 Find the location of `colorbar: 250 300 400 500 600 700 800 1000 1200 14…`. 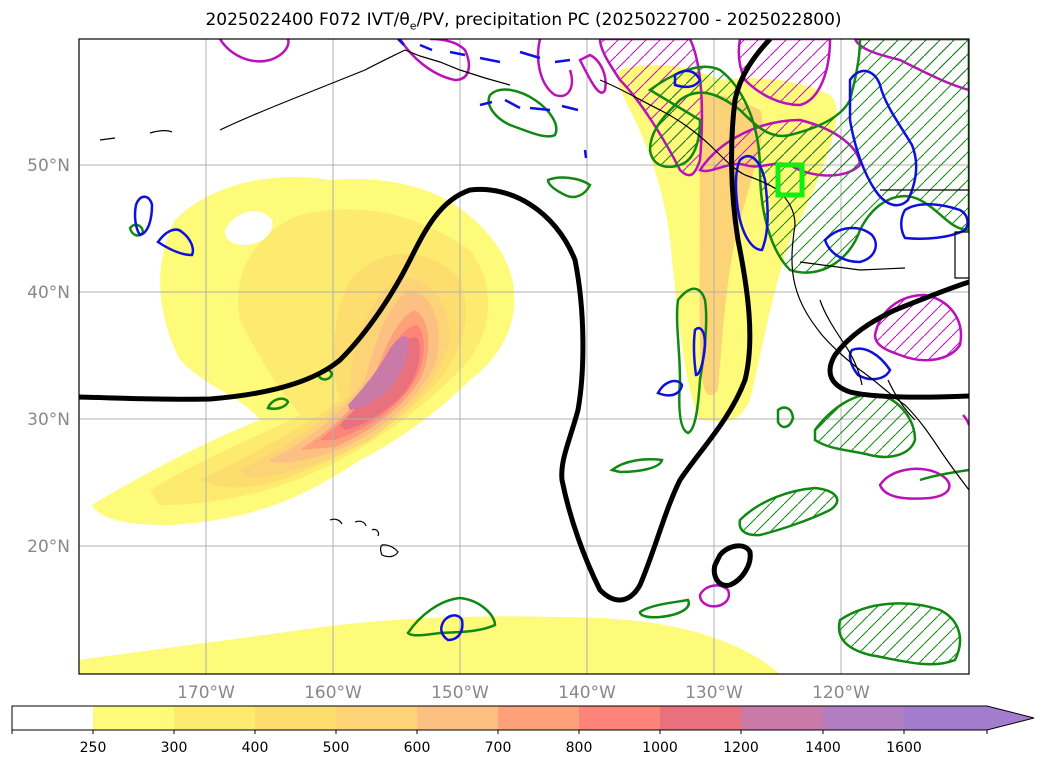

colorbar: 250 300 400 500 600 700 800 1000 1200 14… is located at coordinates (523, 730).